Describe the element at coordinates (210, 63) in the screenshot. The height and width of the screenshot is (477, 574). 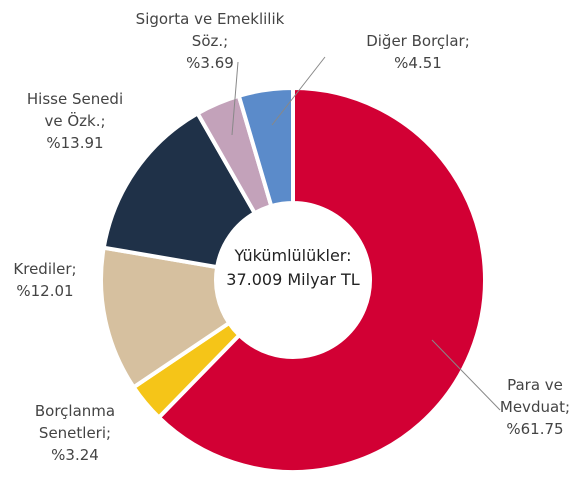
I see `value-label: %3.69` at that location.